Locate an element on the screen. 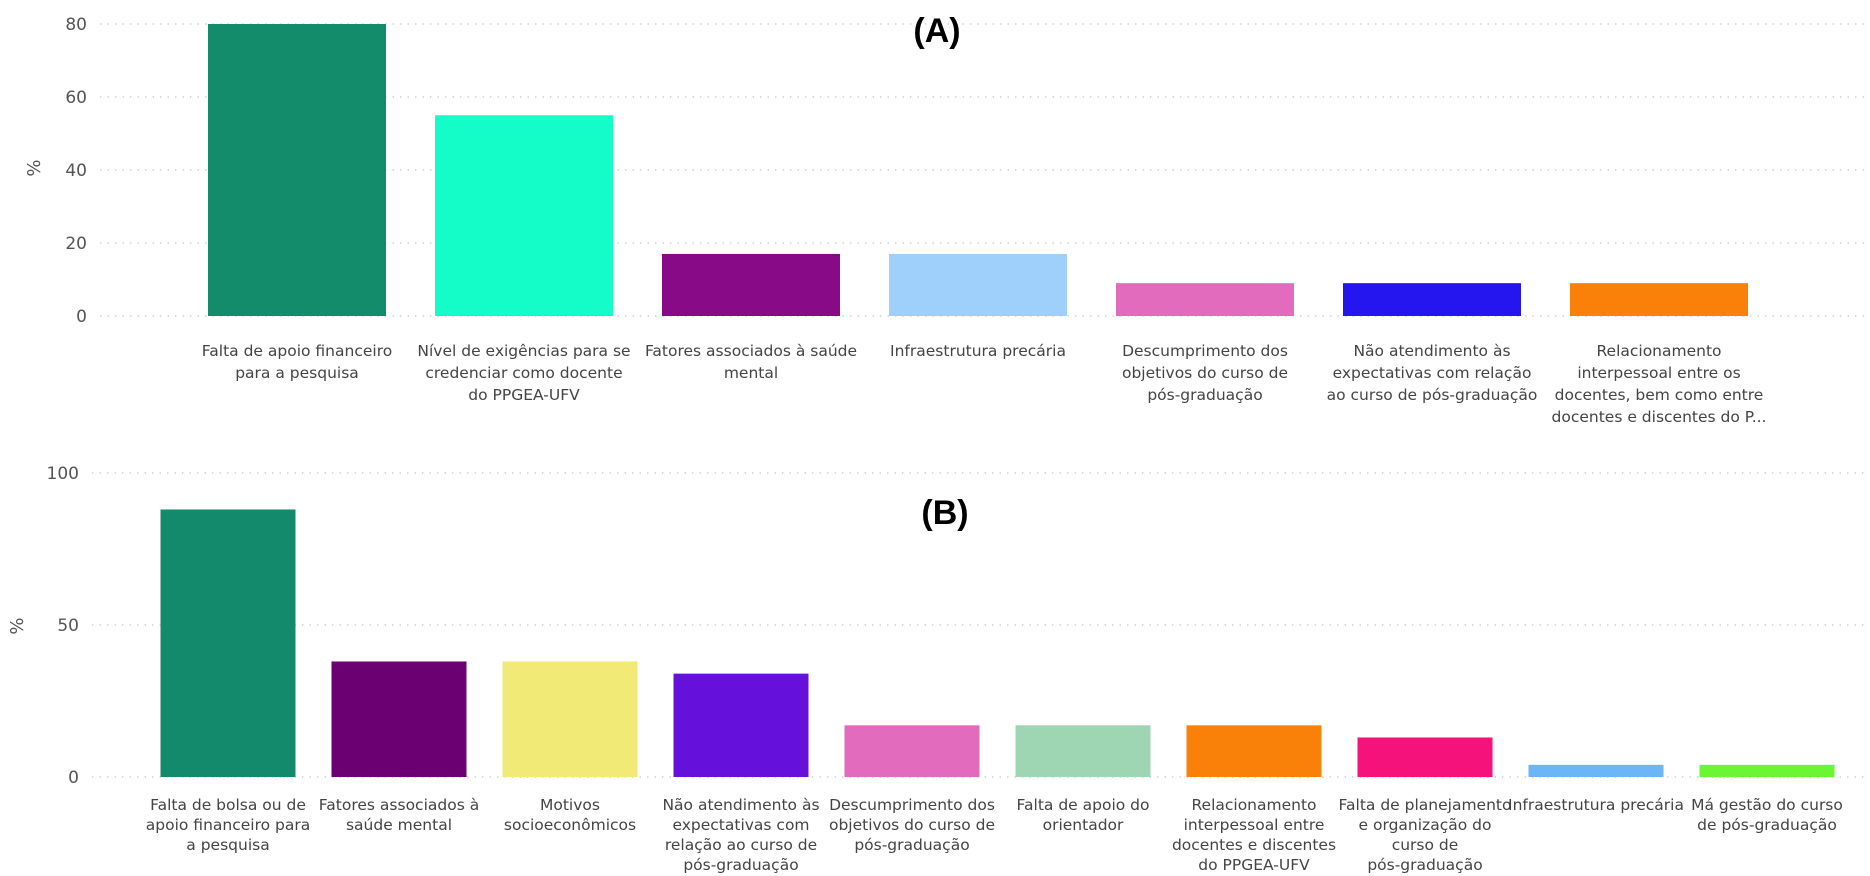  y-tick-label: 40 is located at coordinates (76, 171).